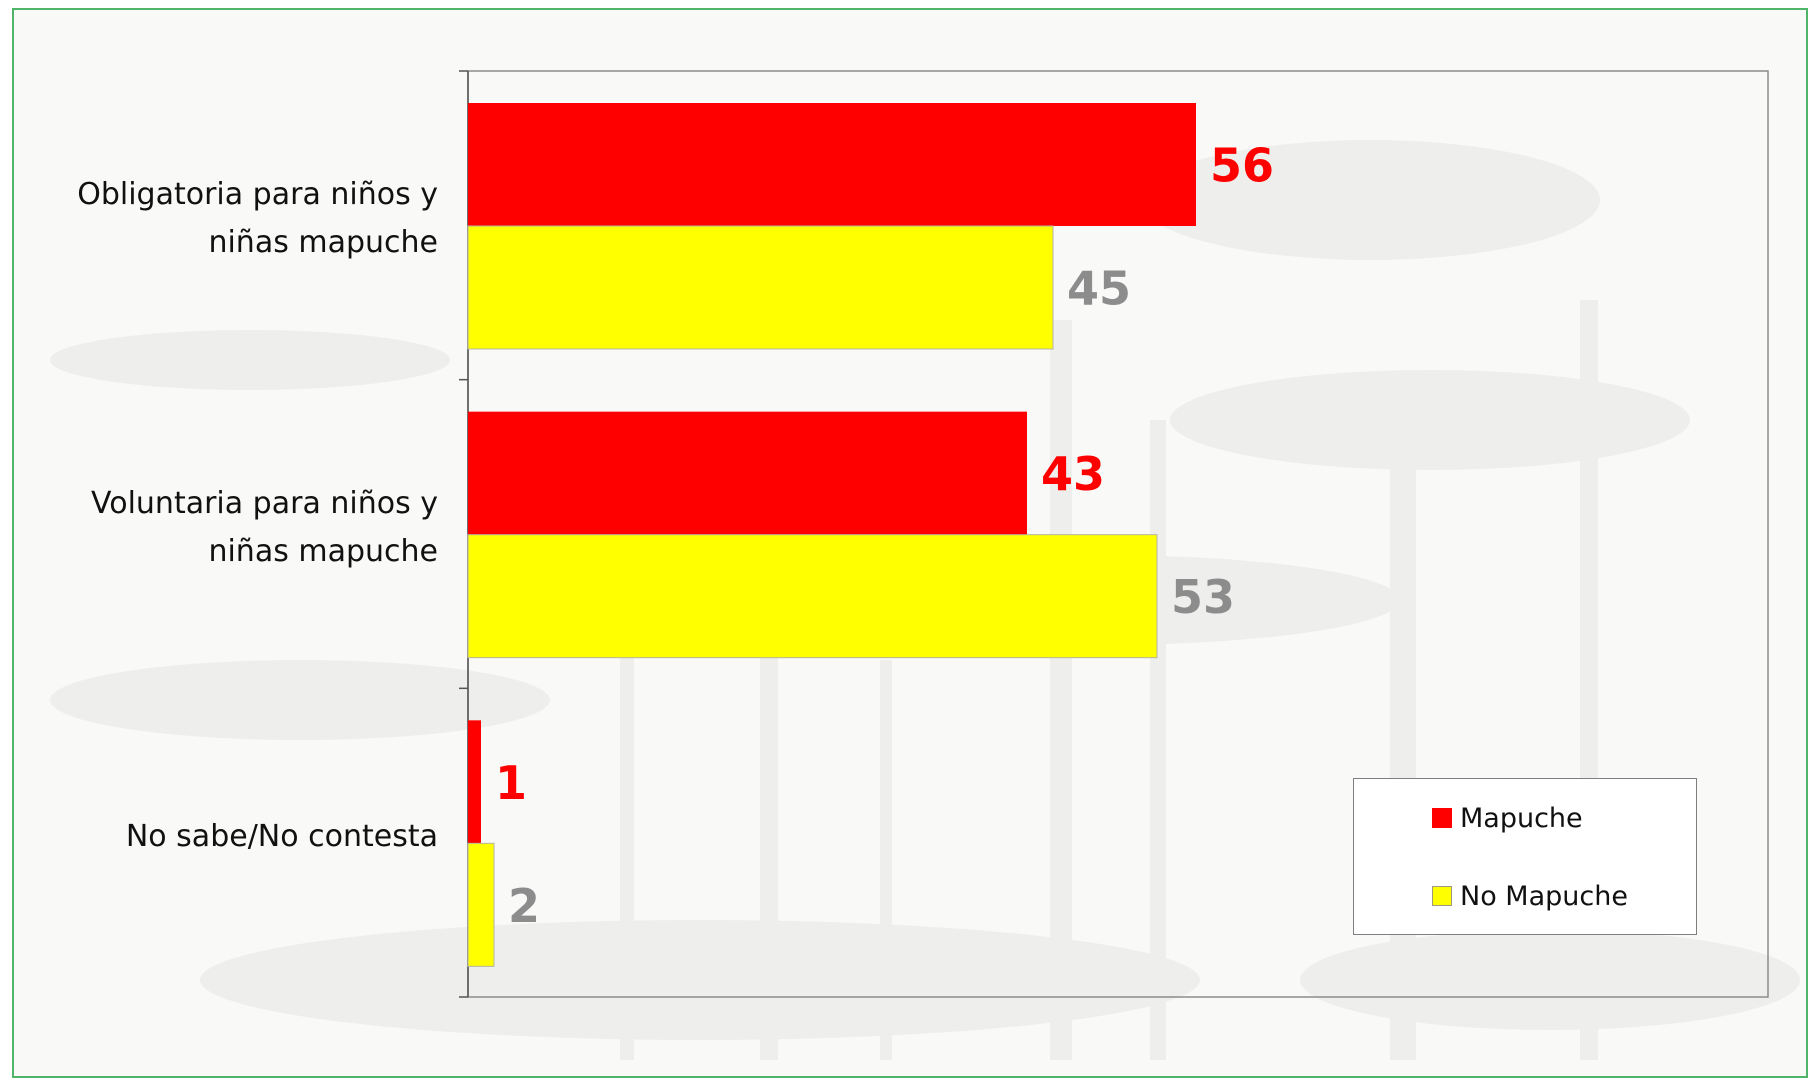  I want to click on legend-item: No Mapuche, so click(1530, 896).